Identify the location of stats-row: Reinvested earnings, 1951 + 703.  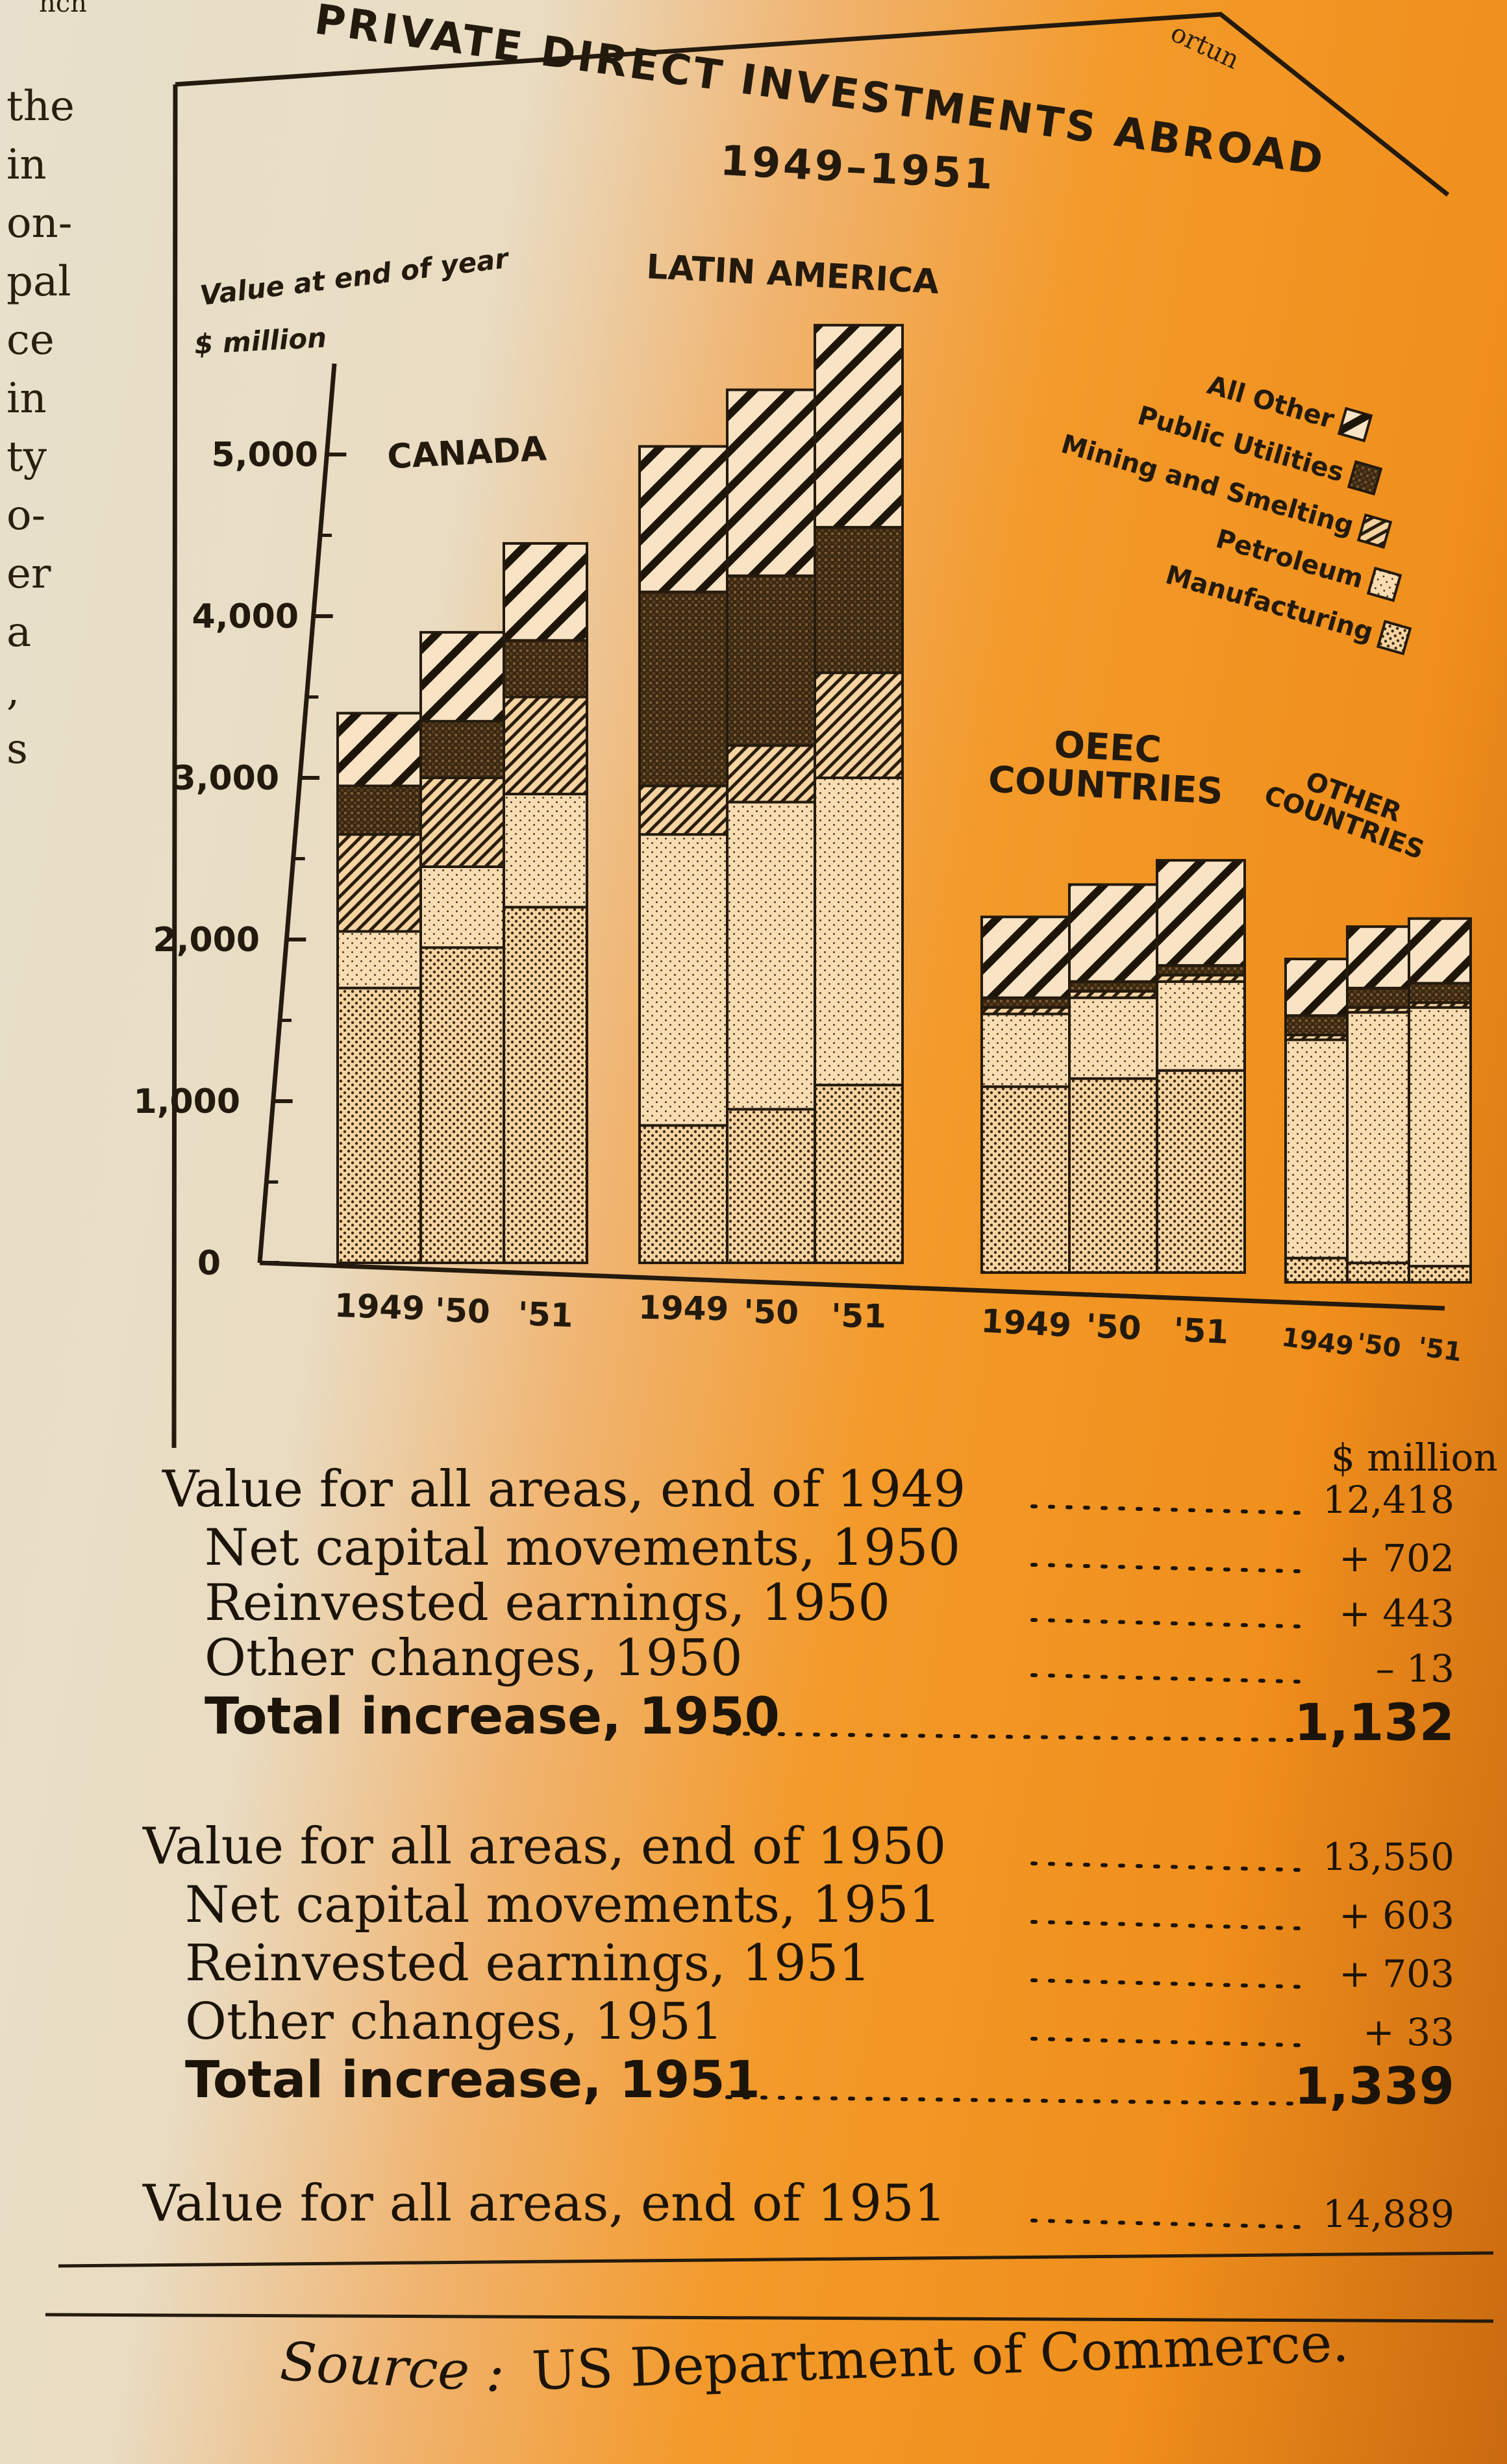
(820, 1965).